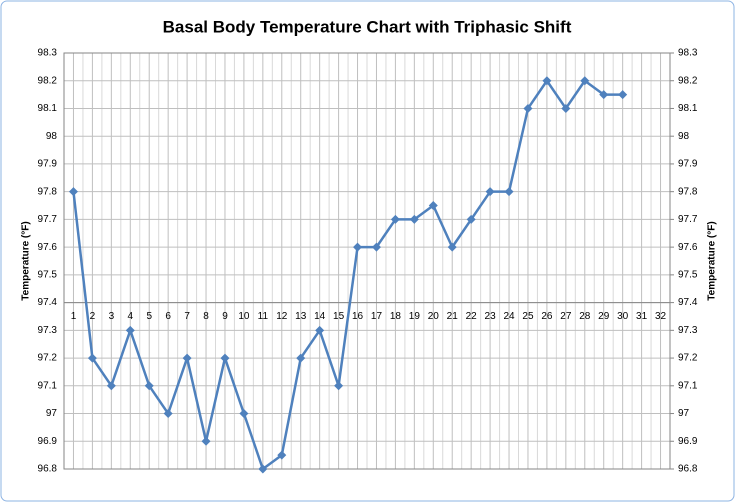  I want to click on x-tick-label: 17, so click(377, 316).